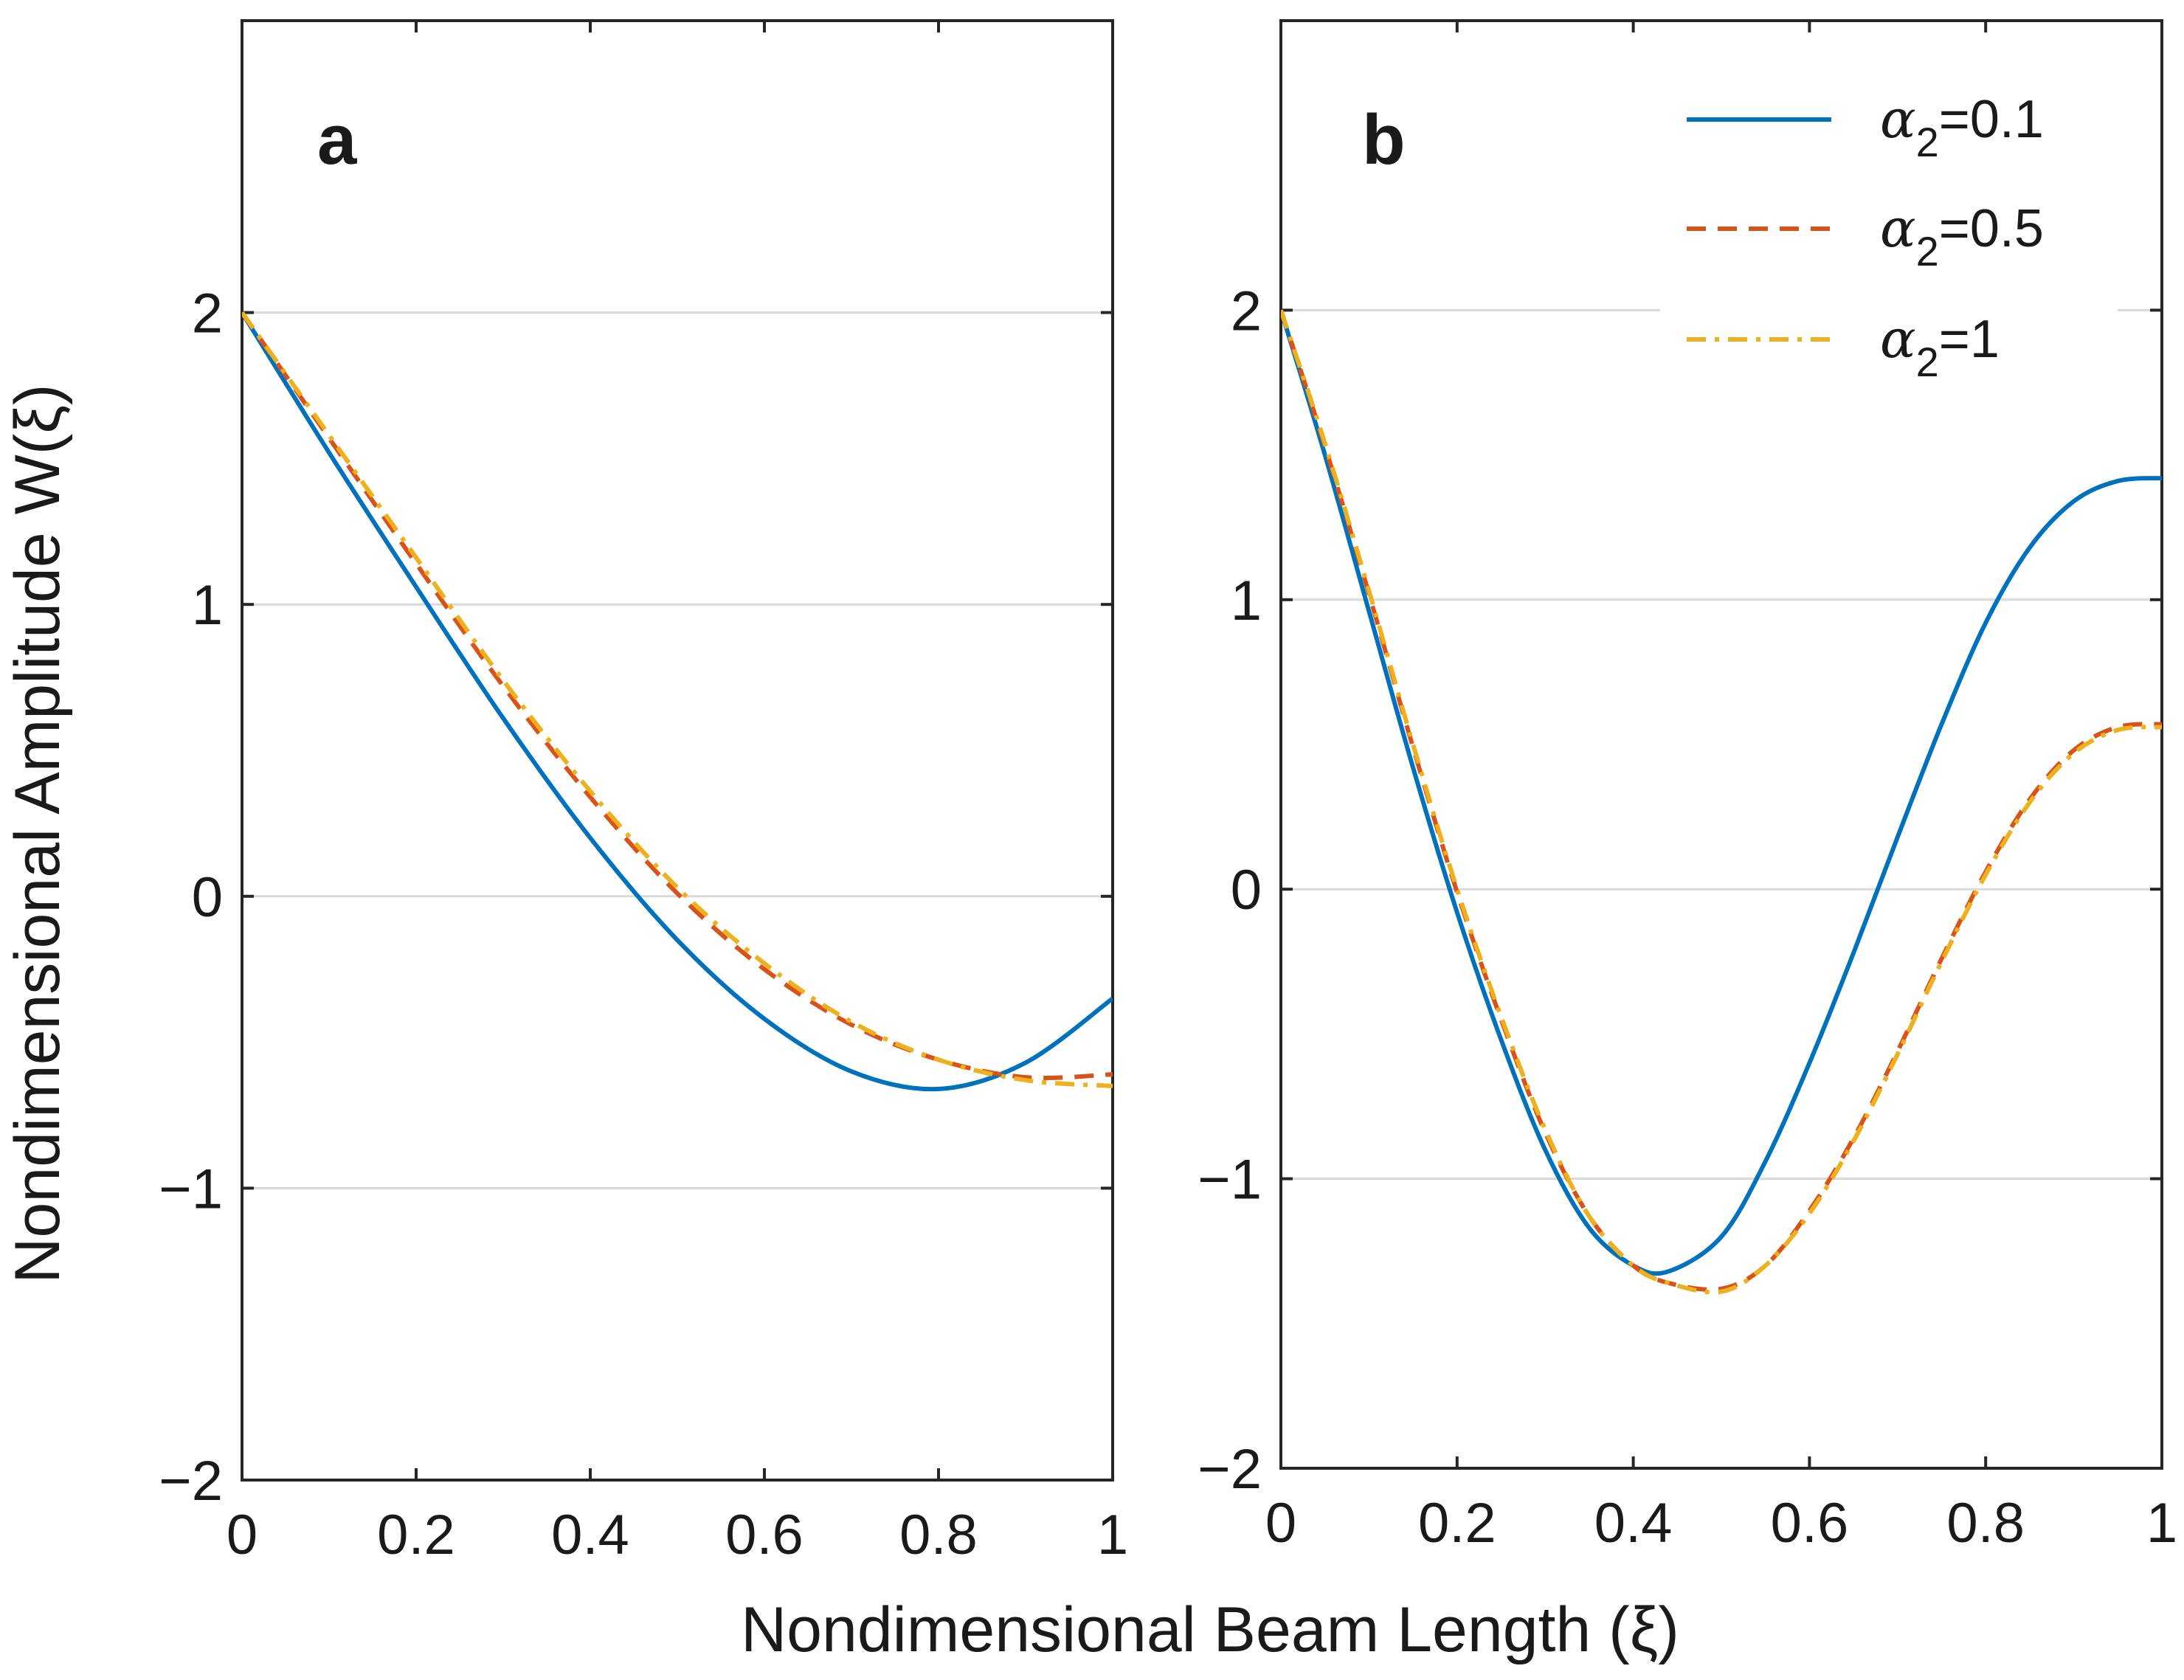  What do you see at coordinates (1940, 346) in the screenshot?
I see `legend-label: α2=1` at bounding box center [1940, 346].